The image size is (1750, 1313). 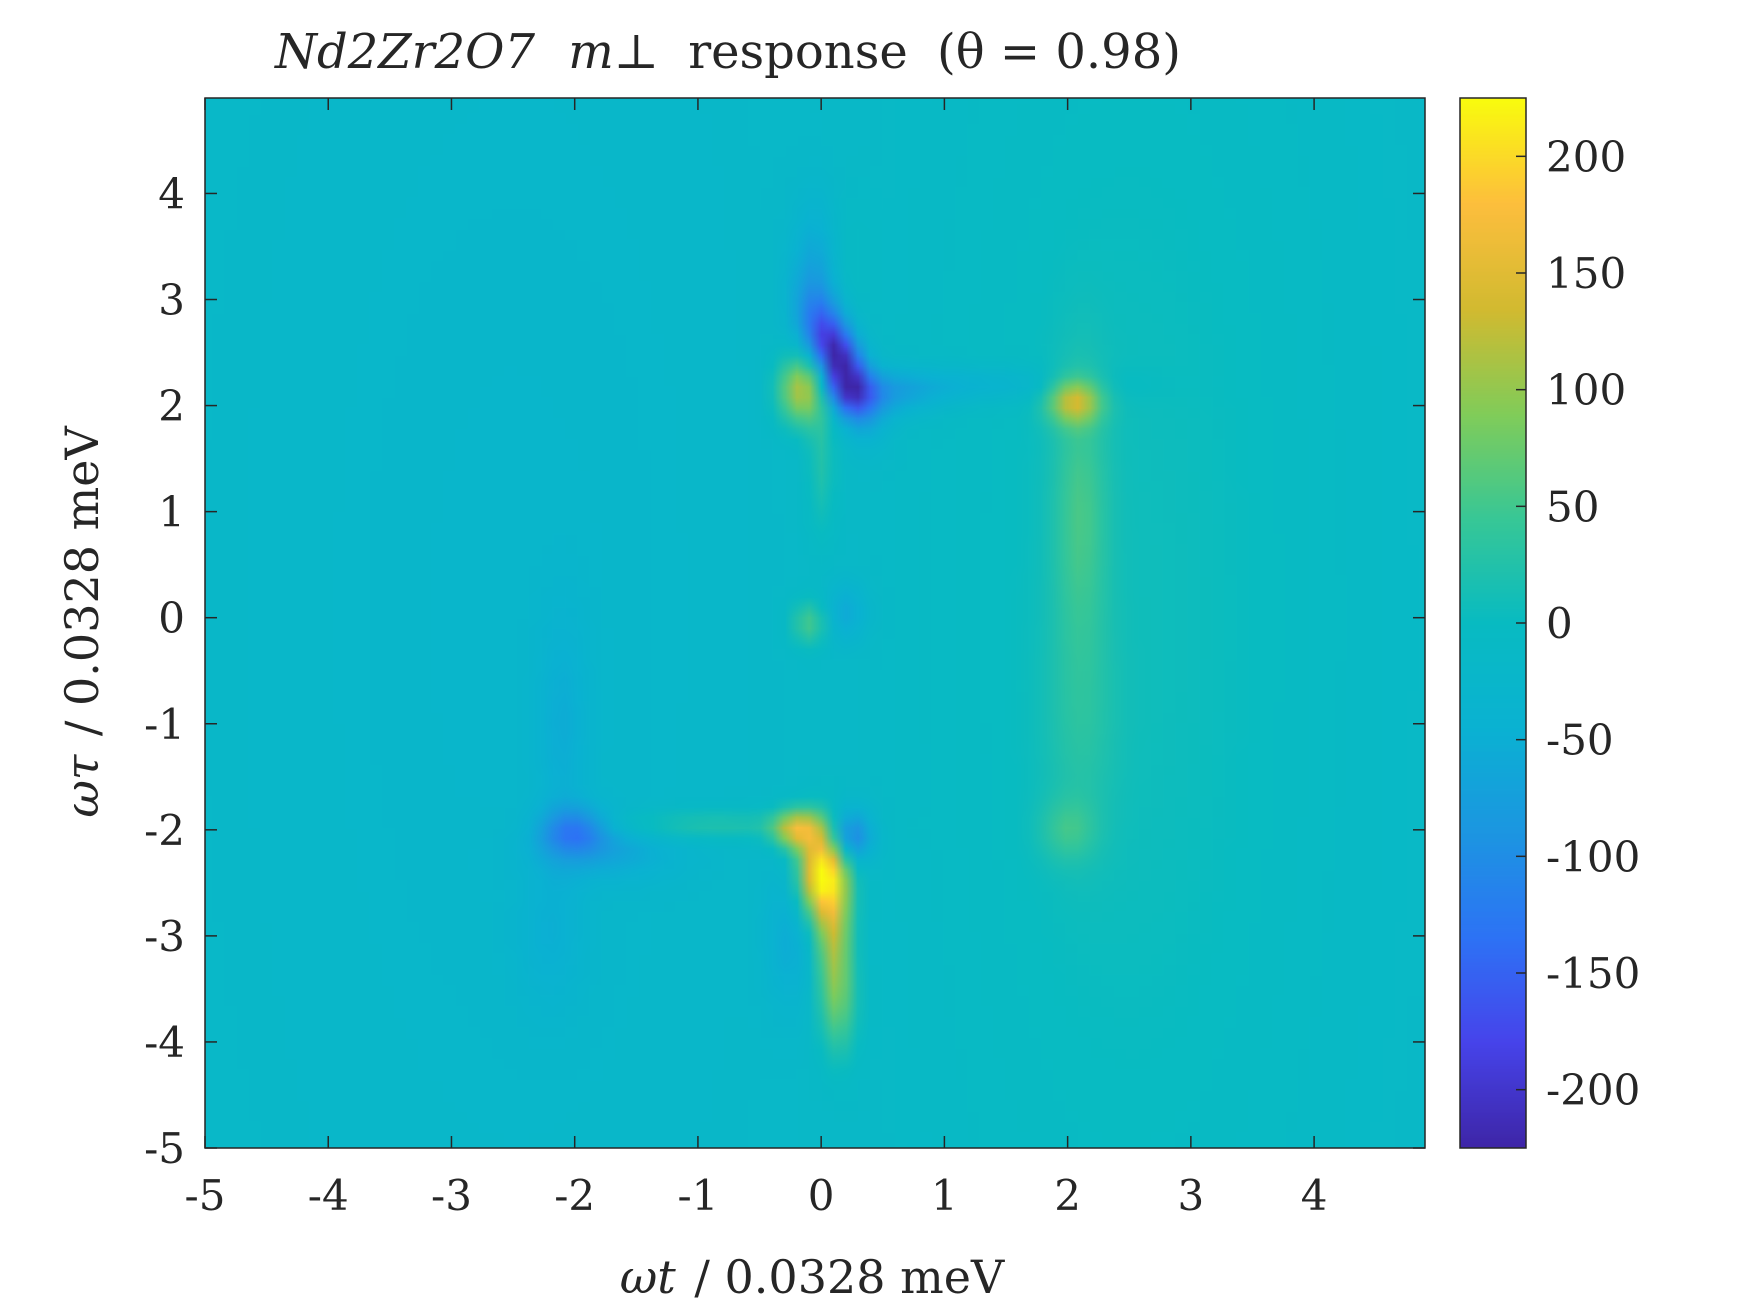 I want to click on x-tick-label: 3, so click(x=1190, y=1195).